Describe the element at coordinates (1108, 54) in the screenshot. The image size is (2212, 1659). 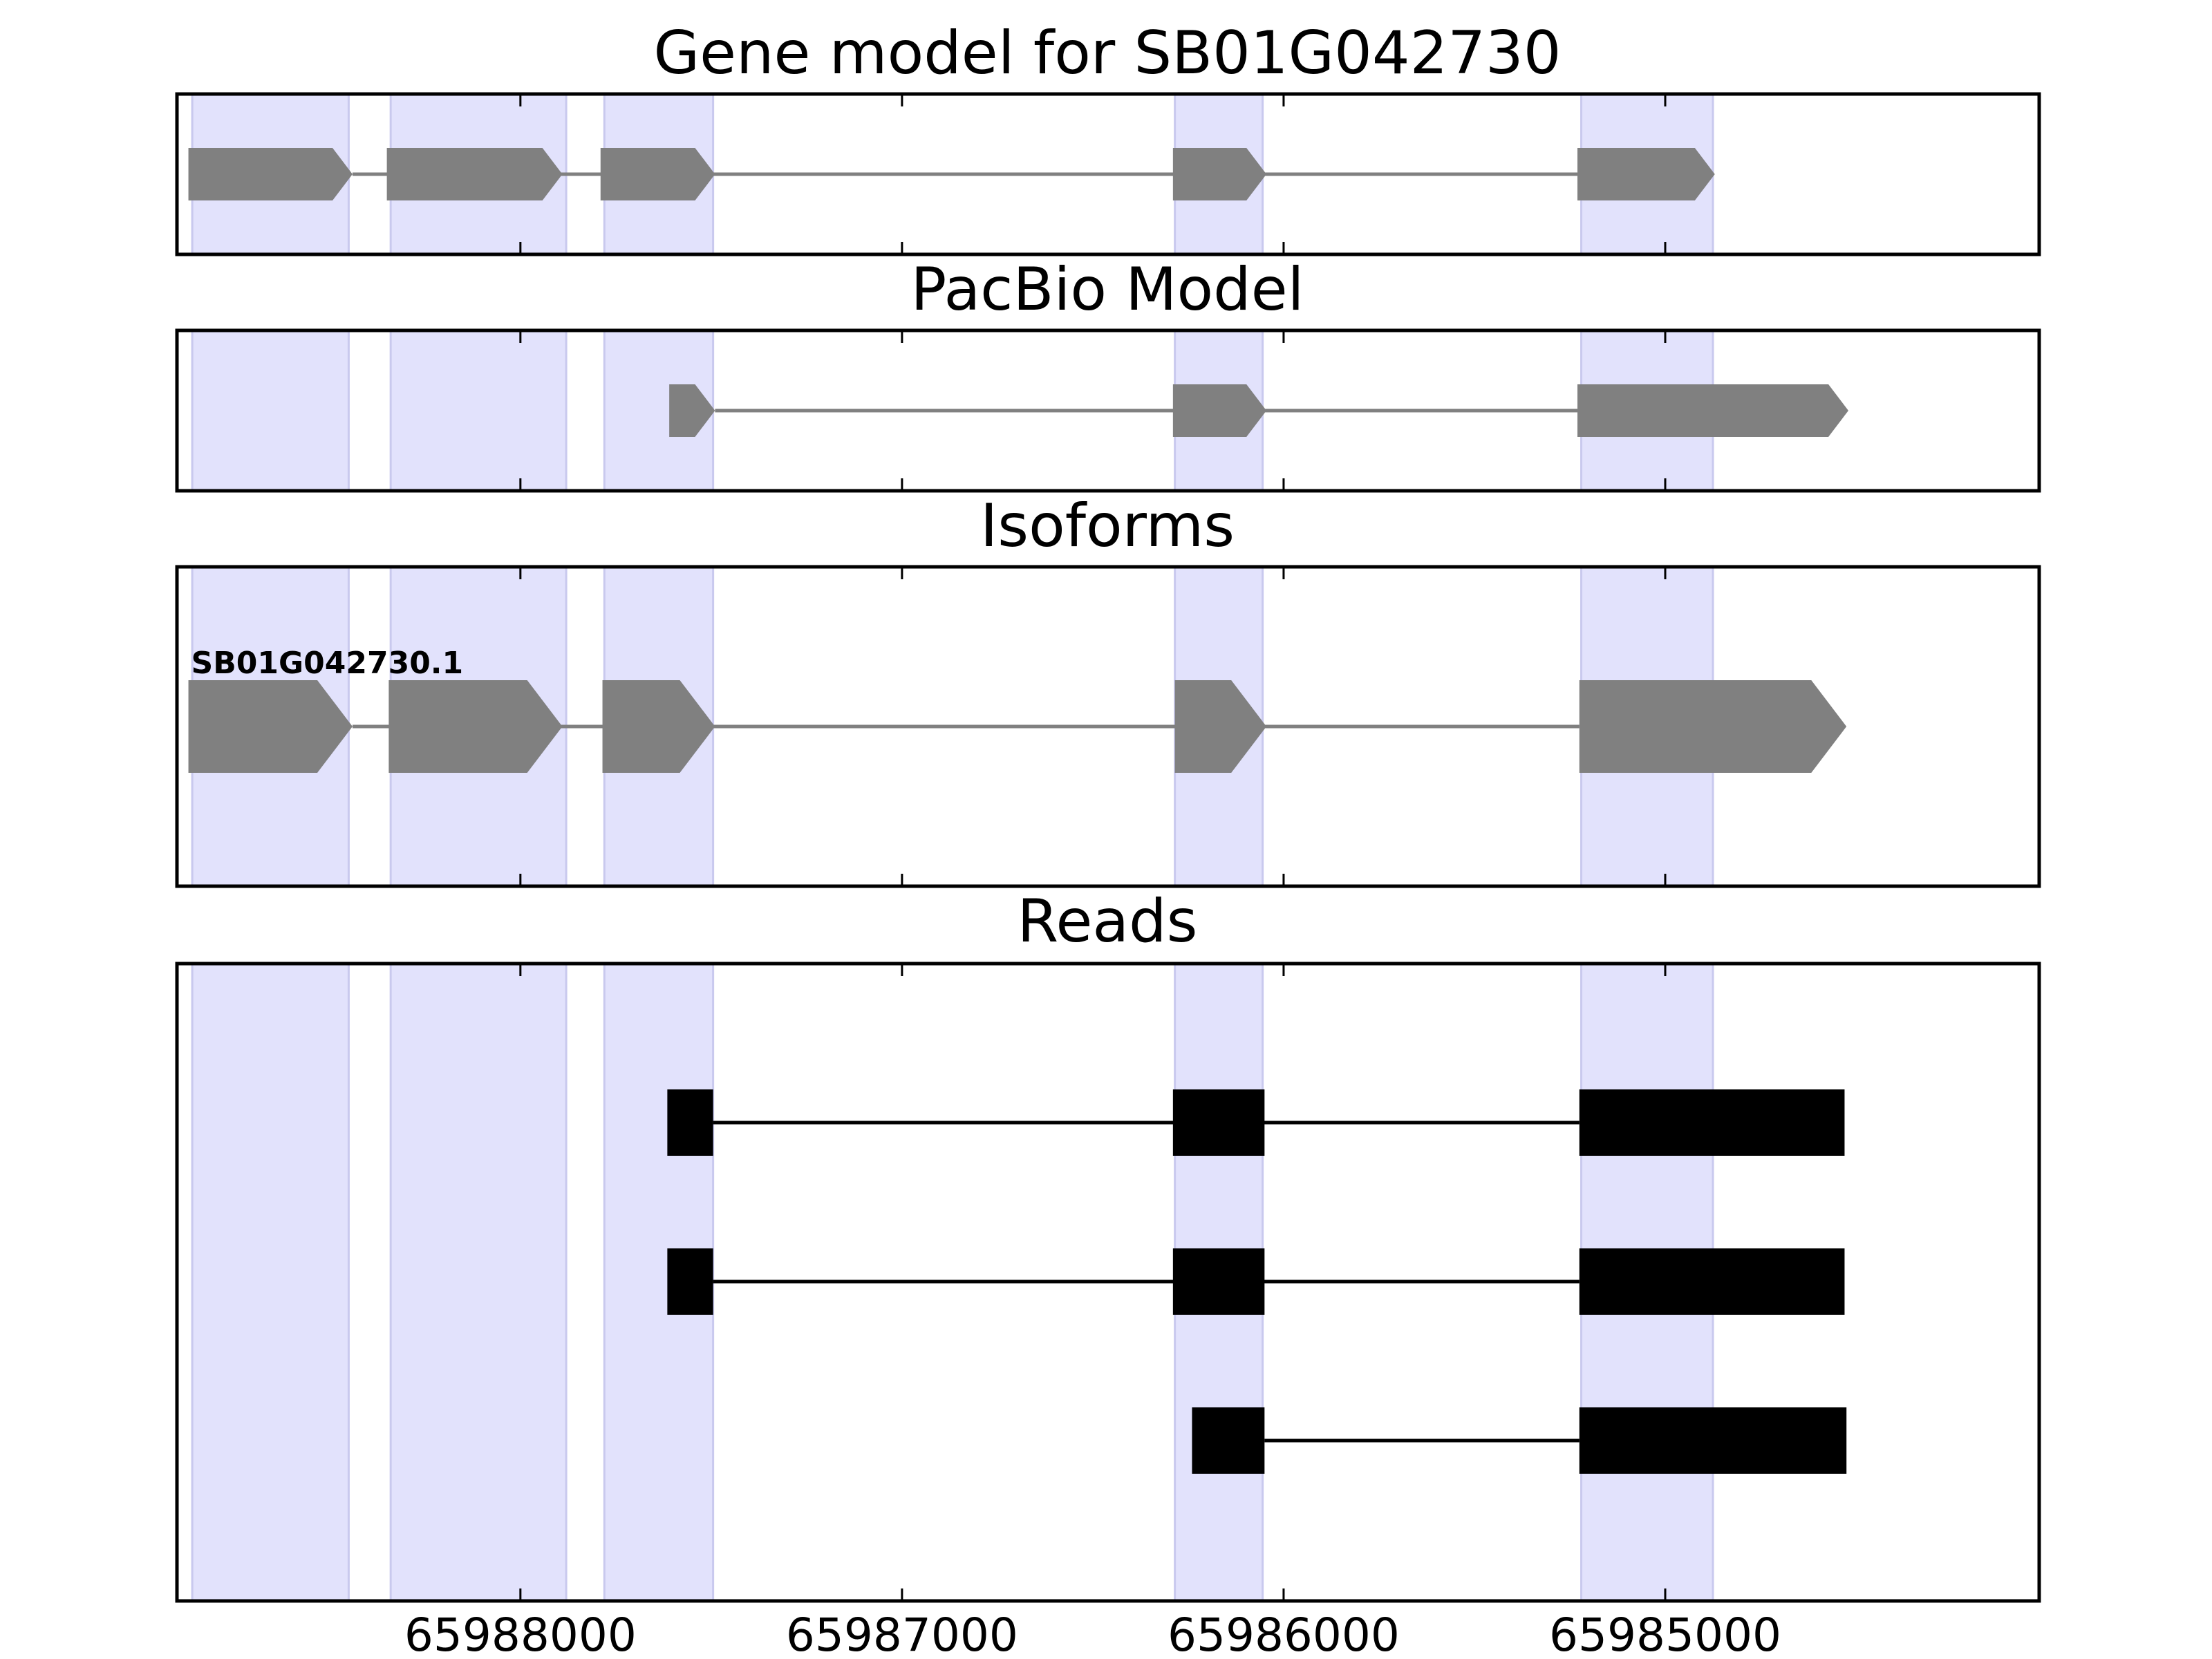
I see `panel-title-gene-model: Gene model for SB01G042730` at that location.